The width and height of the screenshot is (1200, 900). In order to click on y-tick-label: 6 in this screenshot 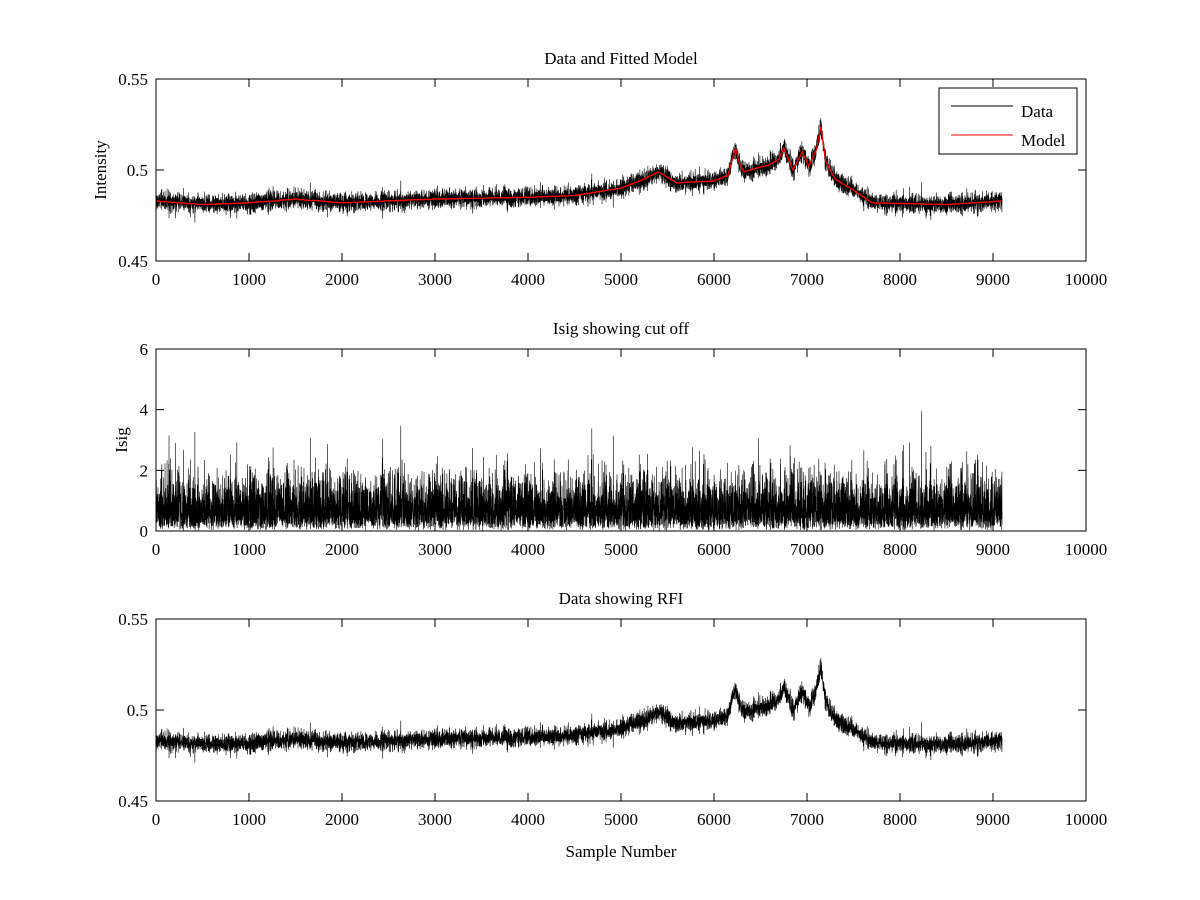, I will do `click(144, 349)`.